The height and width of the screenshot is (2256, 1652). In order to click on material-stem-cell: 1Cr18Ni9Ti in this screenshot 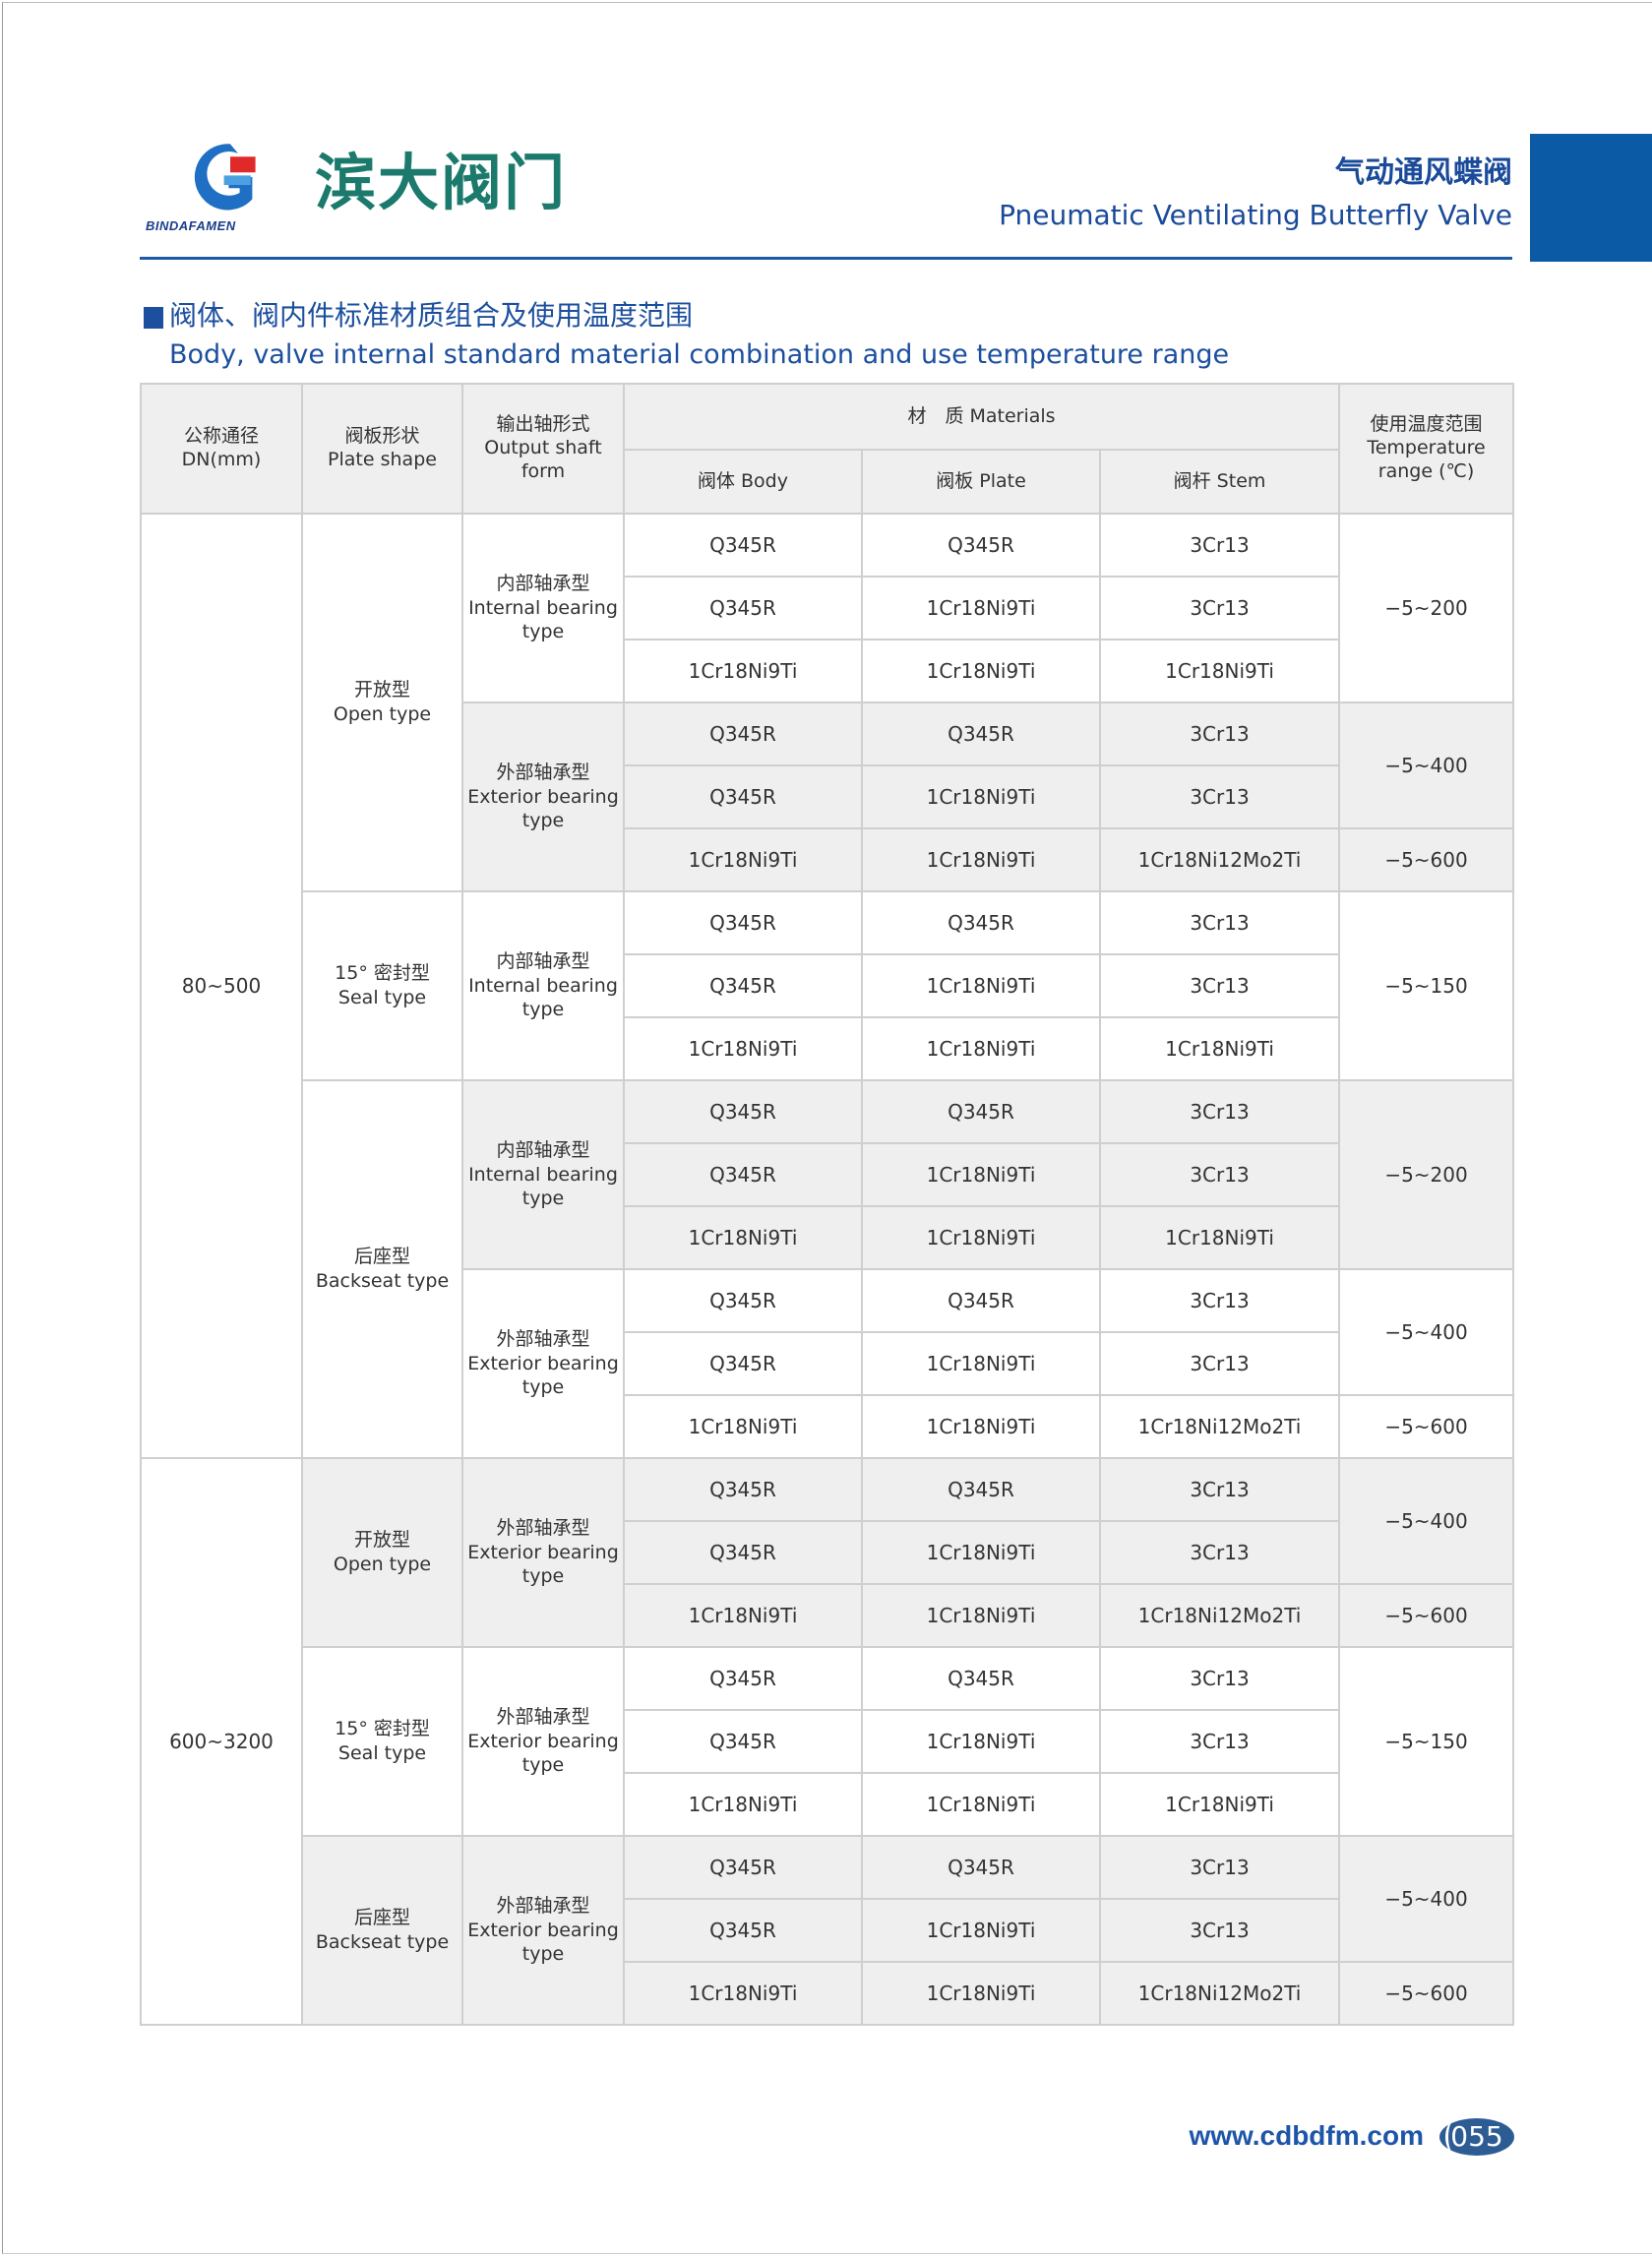, I will do `click(1219, 1048)`.